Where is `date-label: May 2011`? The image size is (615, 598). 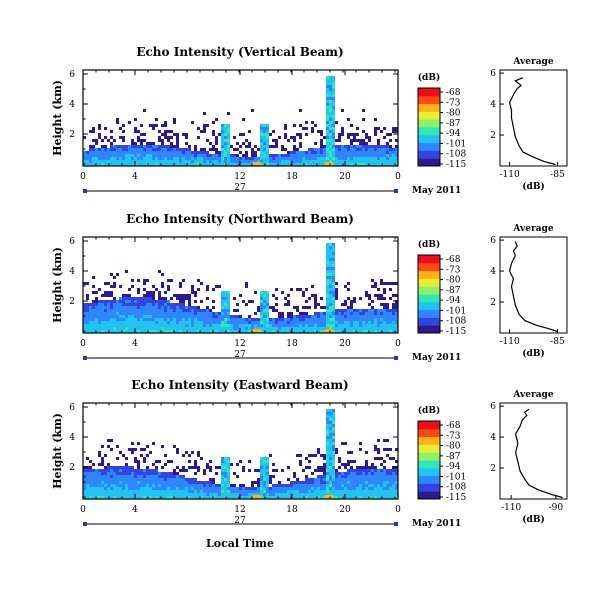
date-label: May 2011 is located at coordinates (436, 191).